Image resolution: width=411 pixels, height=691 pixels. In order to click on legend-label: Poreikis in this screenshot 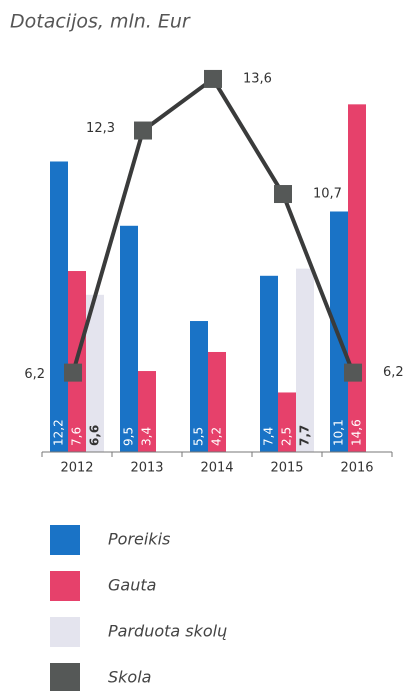, I will do `click(139, 539)`.